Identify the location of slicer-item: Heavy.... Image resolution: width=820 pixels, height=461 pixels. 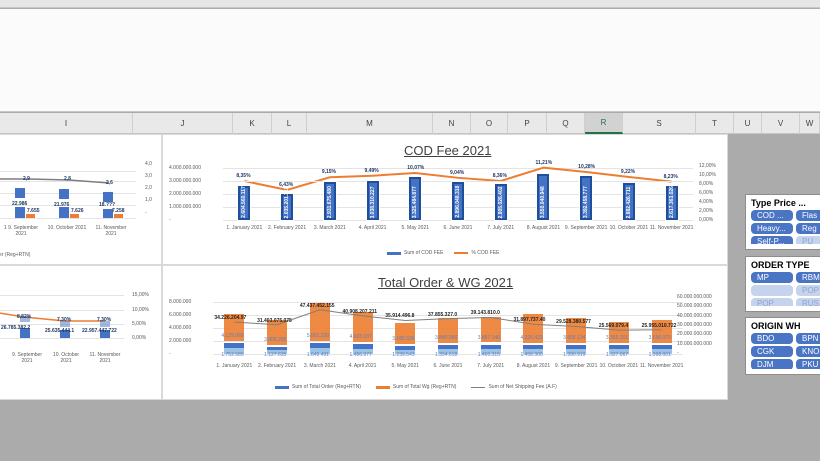
(772, 228).